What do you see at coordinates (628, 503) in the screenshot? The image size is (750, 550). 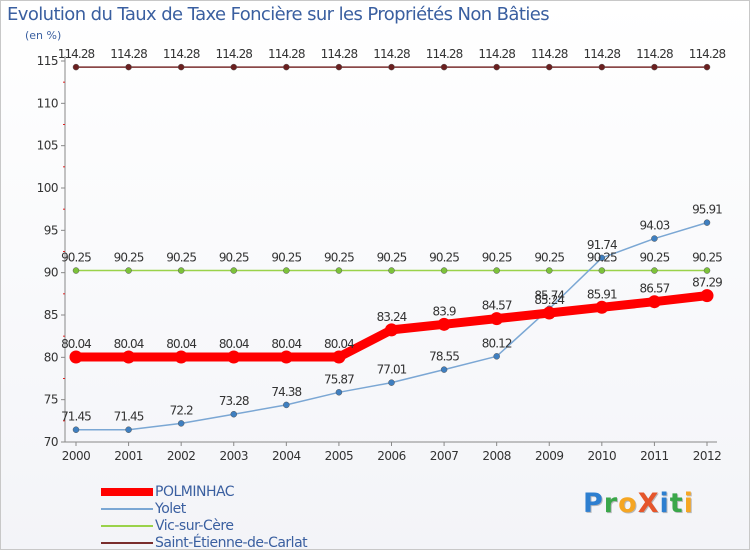 I see `logo-letter: o` at bounding box center [628, 503].